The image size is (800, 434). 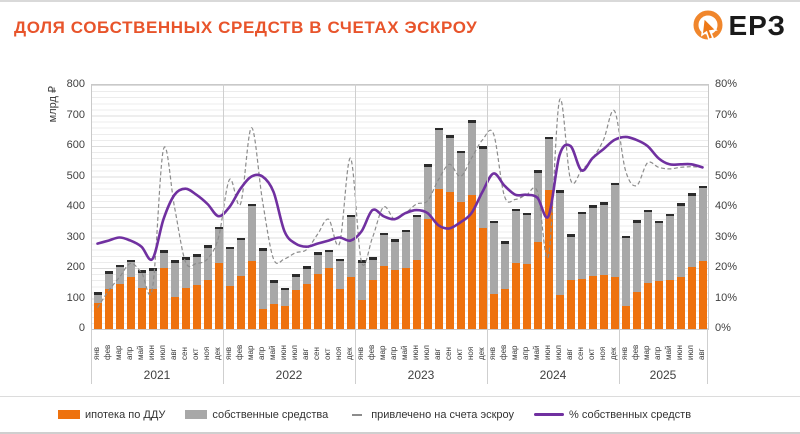 I want to click on mortgage-swatch, so click(x=69, y=414).